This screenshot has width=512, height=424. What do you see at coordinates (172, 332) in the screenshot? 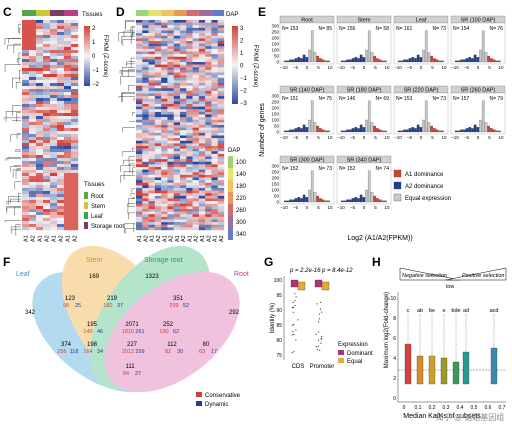
I see `ellipse-root` at bounding box center [172, 332].